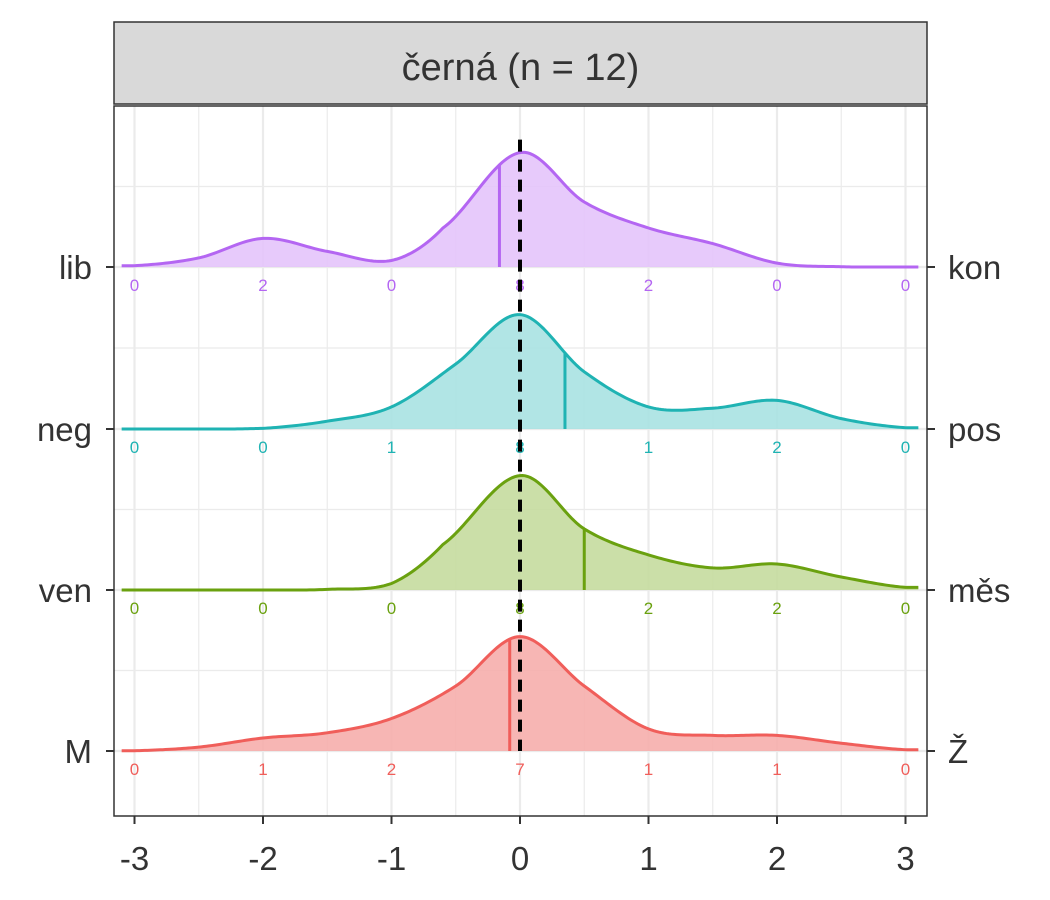 This screenshot has height=900, width=1050. Describe the element at coordinates (65, 590) in the screenshot. I see `left-category-label: ven` at that location.